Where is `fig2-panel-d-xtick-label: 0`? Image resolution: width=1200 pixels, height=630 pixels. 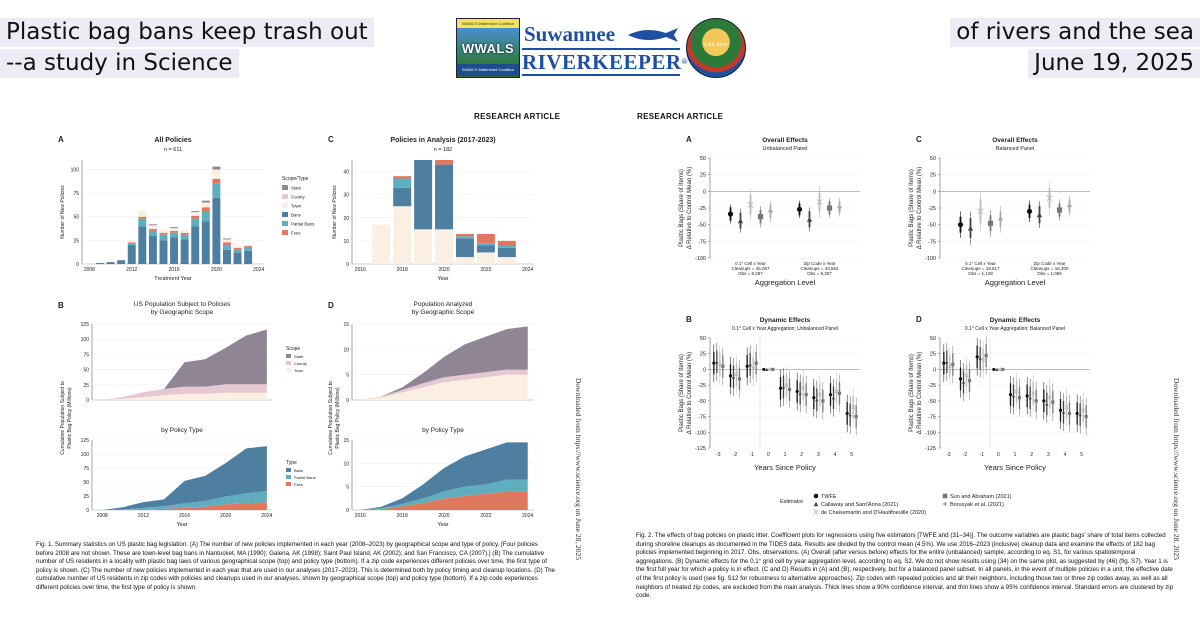
fig2-panel-d-xtick-label: 0 is located at coordinates (998, 455).